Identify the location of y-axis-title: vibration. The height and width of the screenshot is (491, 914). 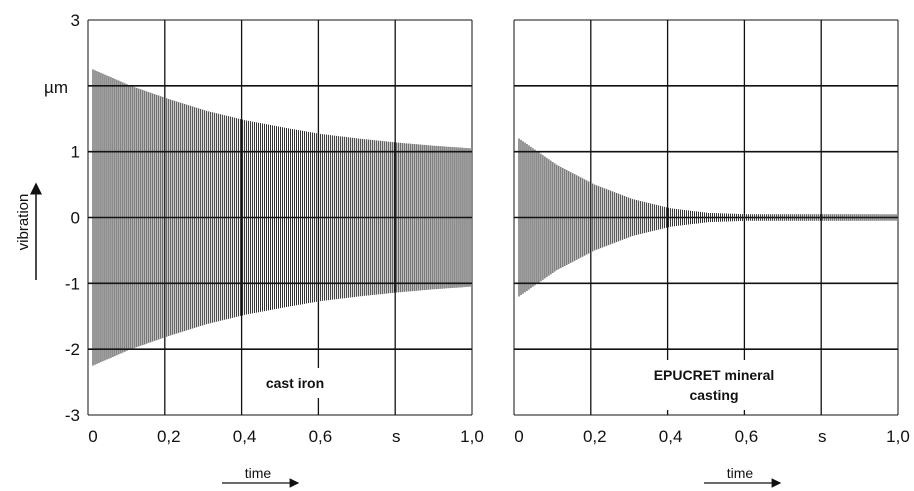
(23, 222).